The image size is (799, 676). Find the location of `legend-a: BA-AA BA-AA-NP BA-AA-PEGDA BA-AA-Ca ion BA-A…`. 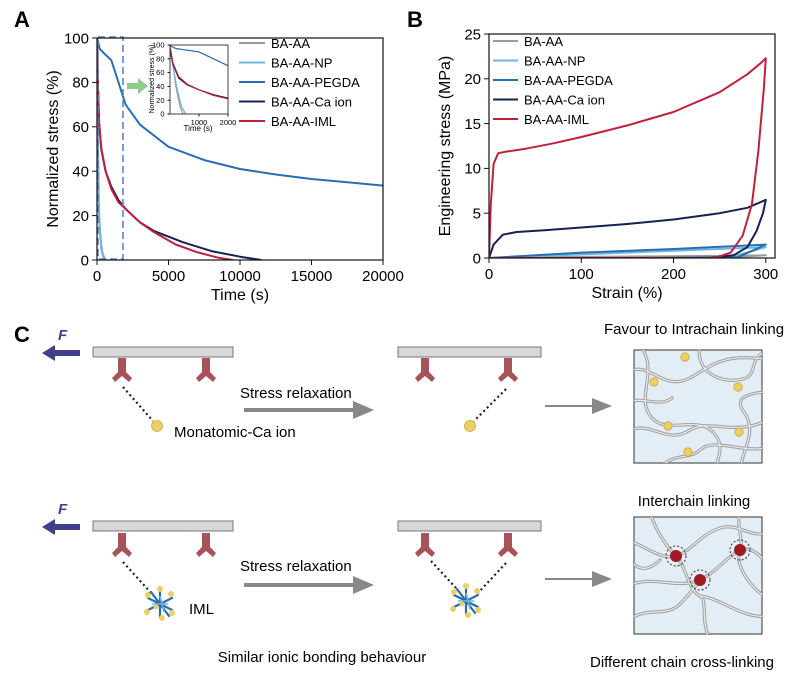

legend-a: BA-AA BA-AA-NP BA-AA-PEGDA BA-AA-Ca ion BA-A… is located at coordinates (299, 82).